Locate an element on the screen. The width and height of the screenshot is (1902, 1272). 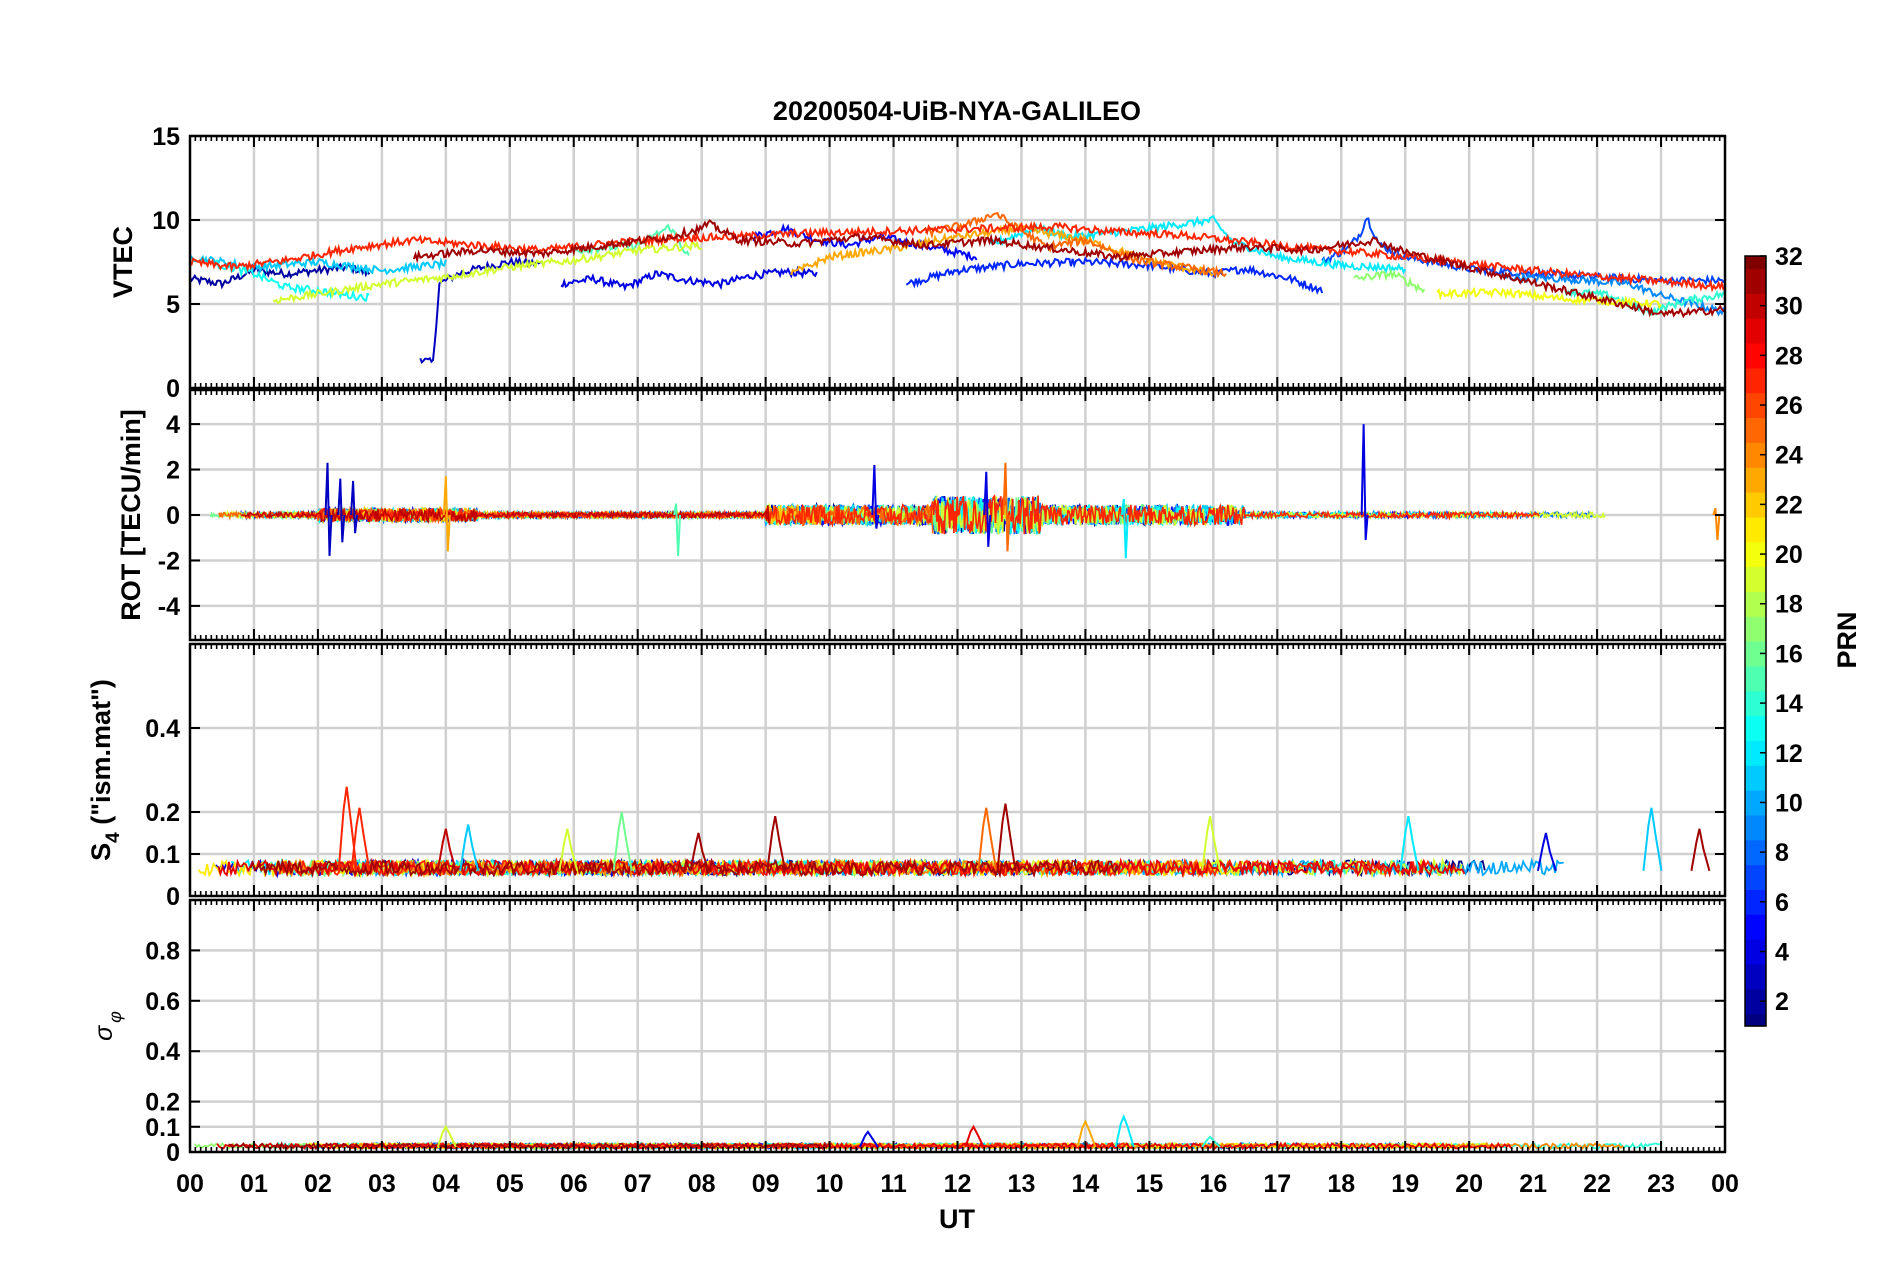
colorbar-tick-label: 14 is located at coordinates (1789, 704).